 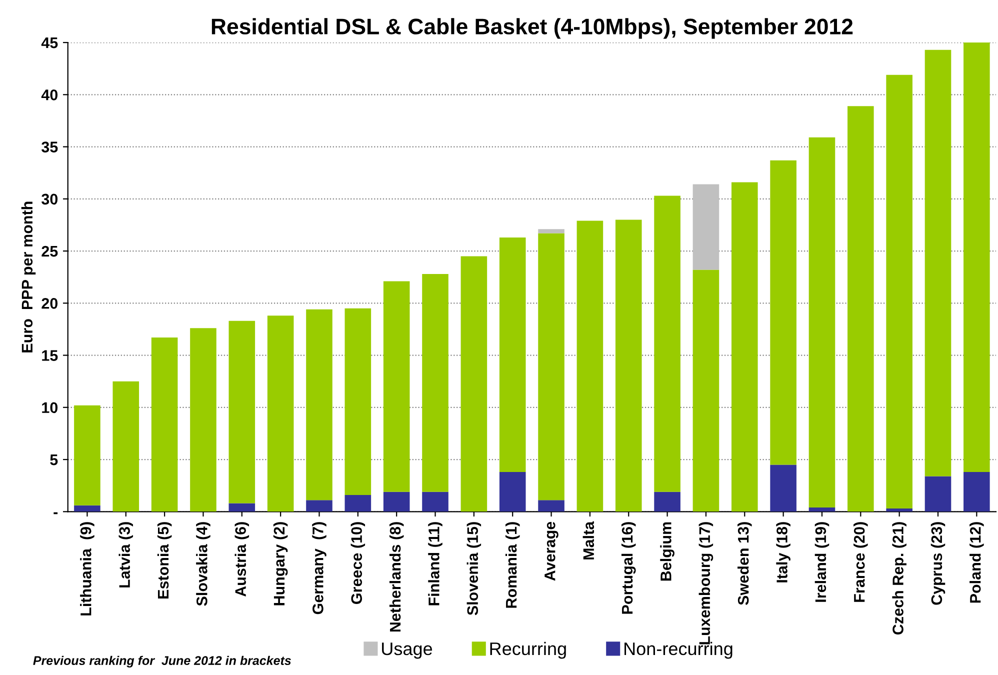 I want to click on y-tick-label: 10, so click(x=50, y=408).